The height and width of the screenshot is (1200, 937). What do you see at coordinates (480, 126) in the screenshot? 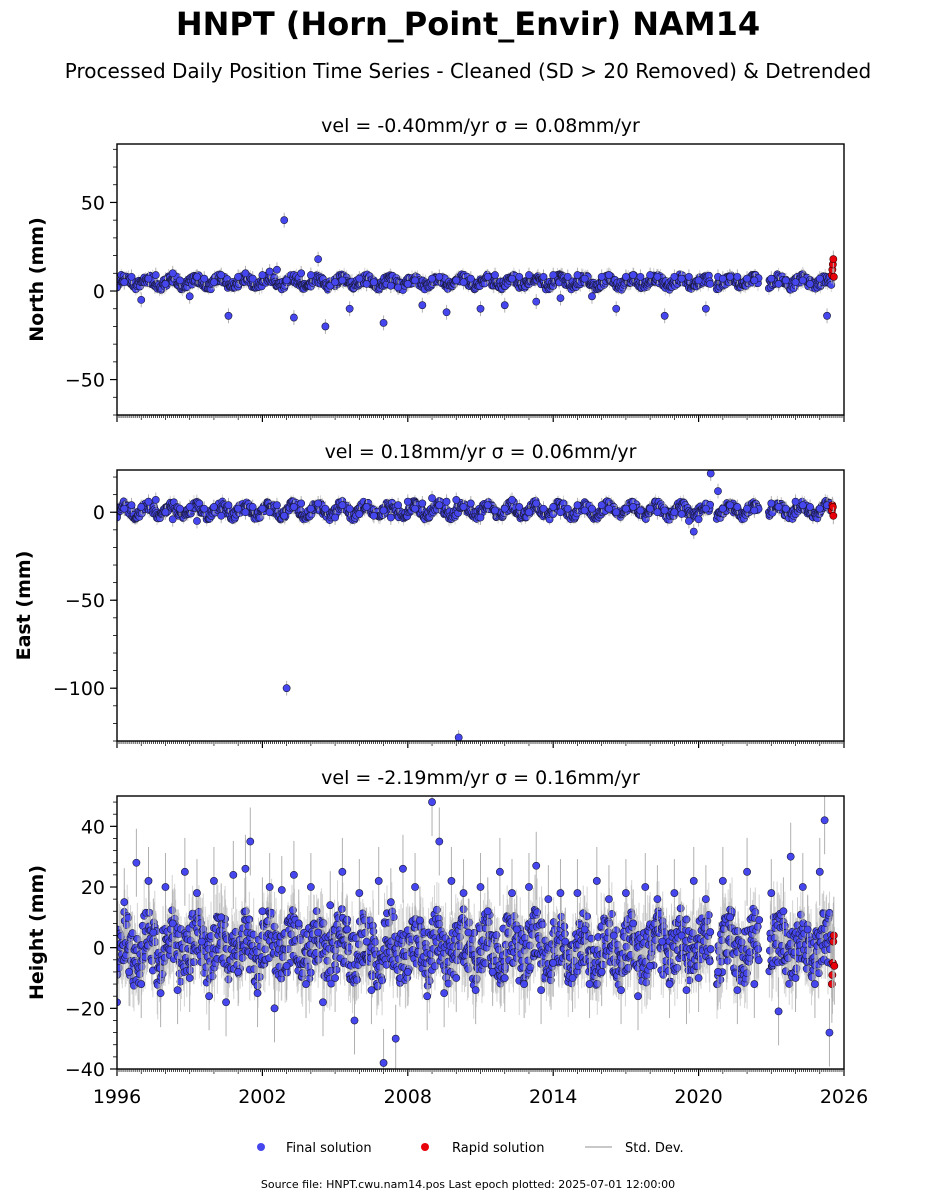
I see `panel-north-title: vel = -0.40mm/yr σ = 0.08mm/yr` at bounding box center [480, 126].